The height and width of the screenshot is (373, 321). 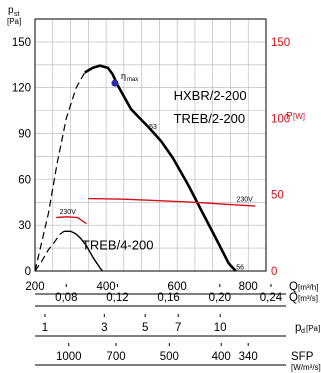 I want to click on y-tick-left: 90, so click(x=24, y=135).